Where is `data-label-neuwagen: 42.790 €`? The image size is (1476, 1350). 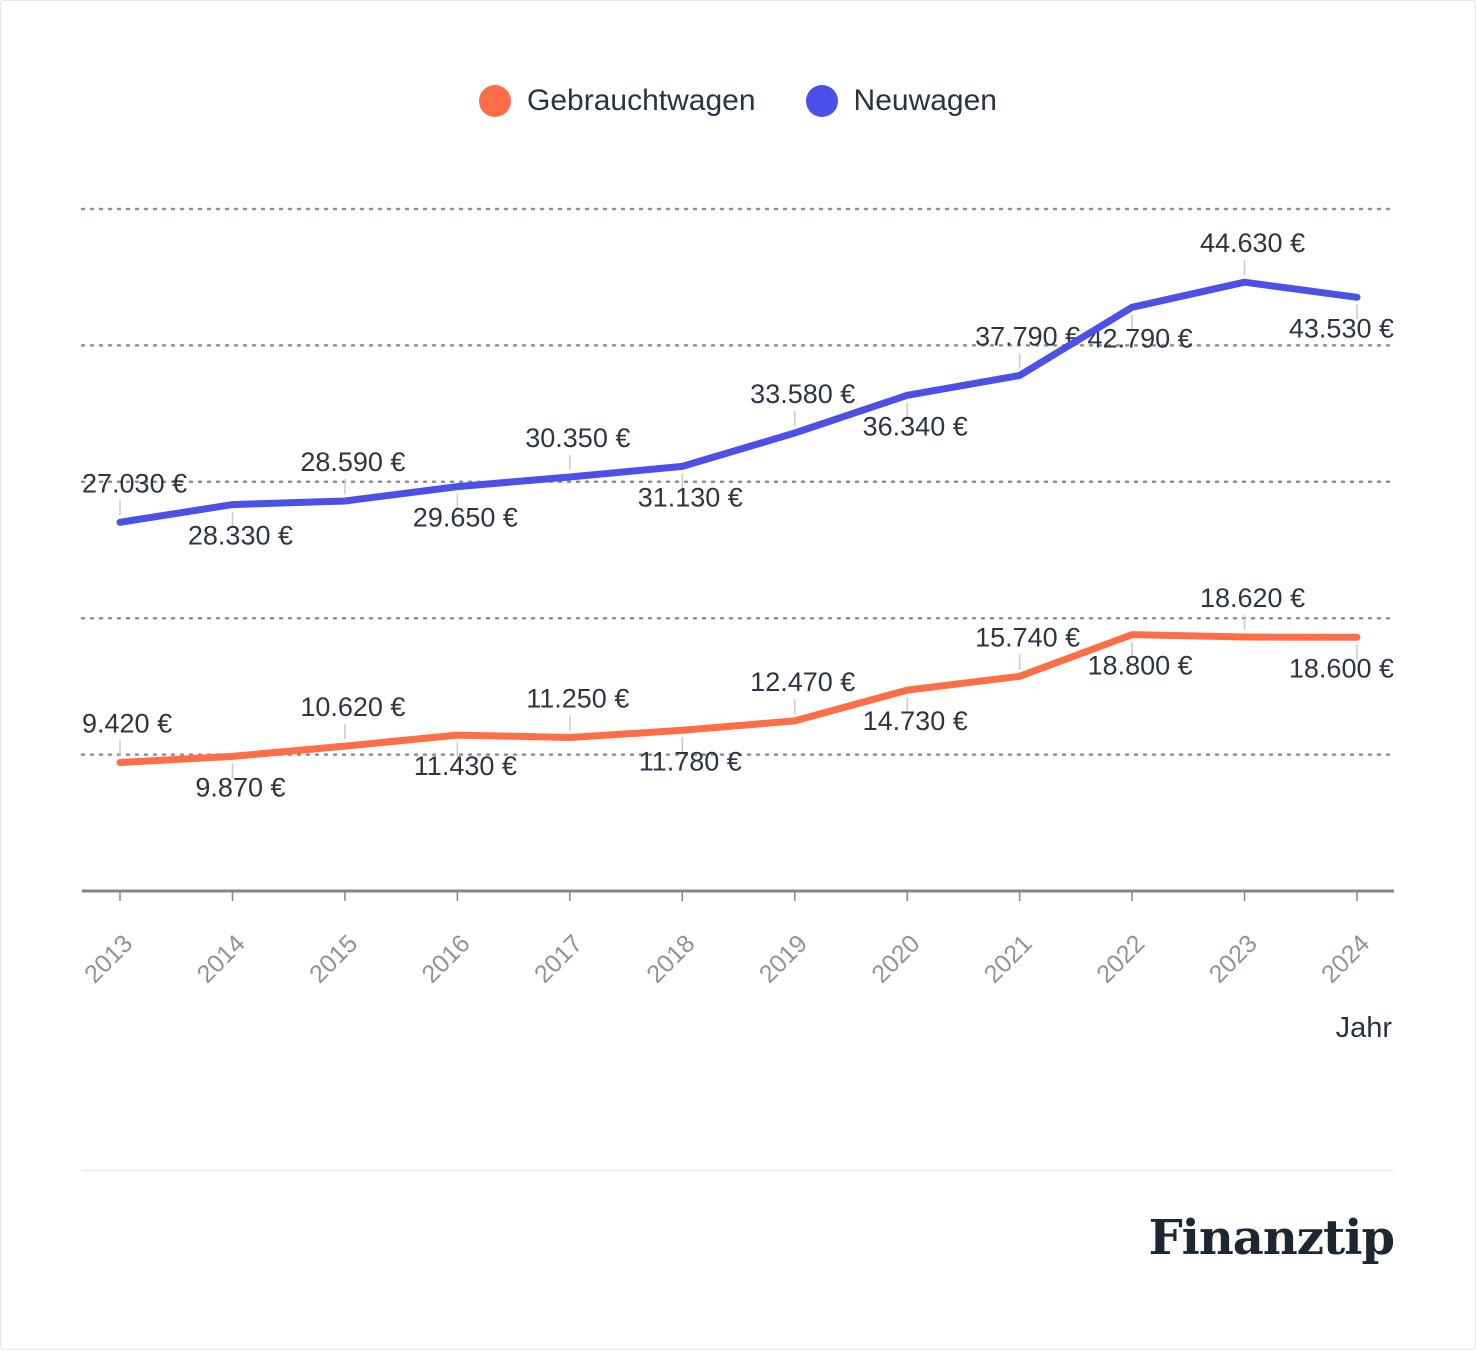
data-label-neuwagen: 42.790 € is located at coordinates (1140, 338).